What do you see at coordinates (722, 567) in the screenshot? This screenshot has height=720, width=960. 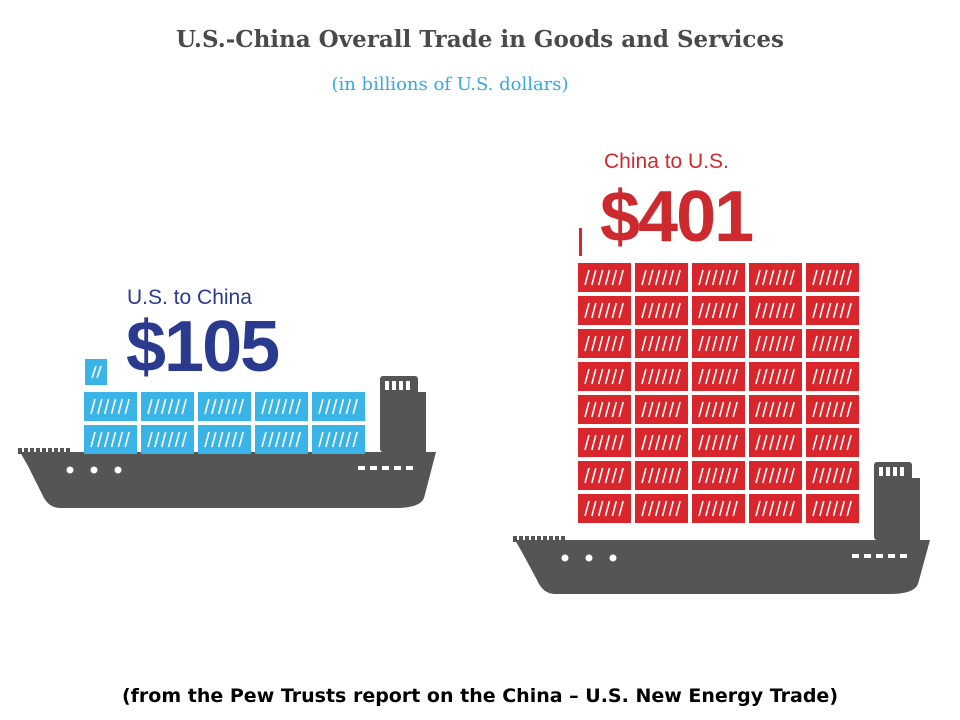 I see `ship-cn-hull` at bounding box center [722, 567].